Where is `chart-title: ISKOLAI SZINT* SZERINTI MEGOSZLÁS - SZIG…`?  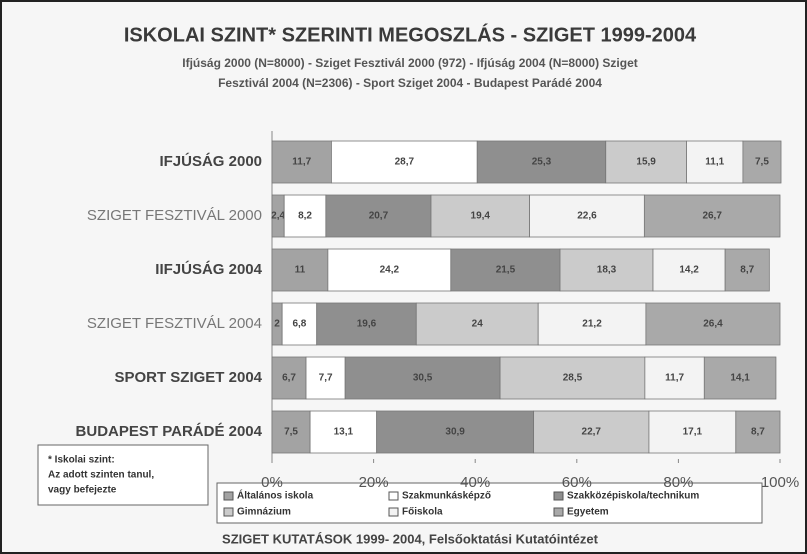 chart-title: ISKOLAI SZINT* SZERINTI MEGOSZLÁS - SZIG… is located at coordinates (410, 34).